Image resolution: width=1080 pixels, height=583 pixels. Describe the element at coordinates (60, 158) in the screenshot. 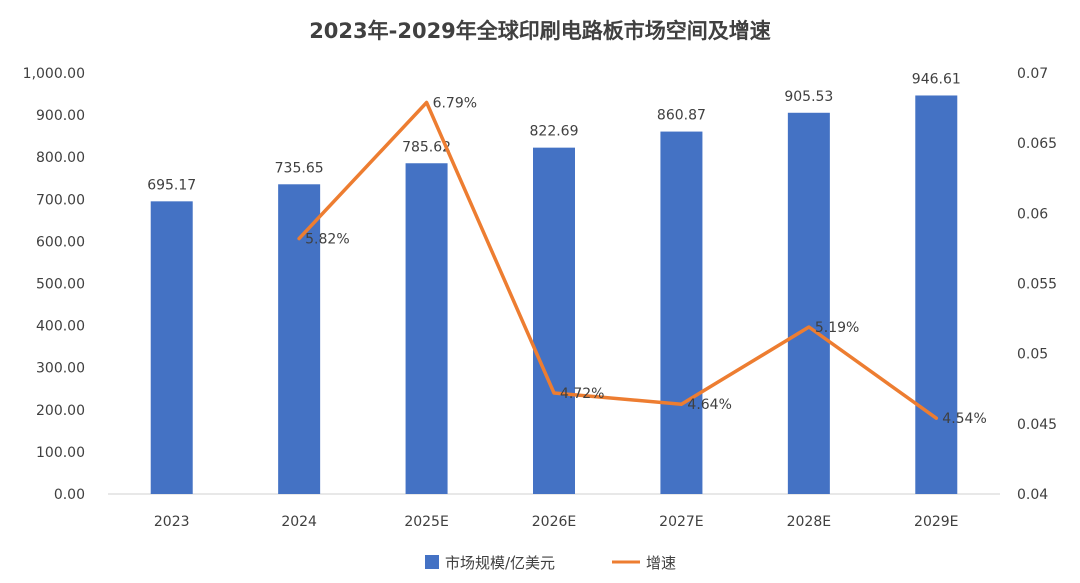

I see `left-tick-label: 800.00` at that location.